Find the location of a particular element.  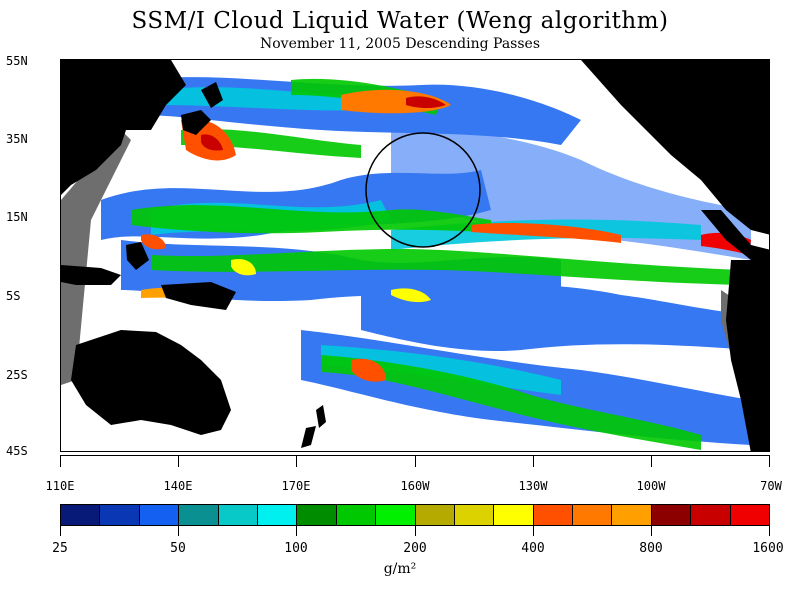

lon-label-110e: 110E is located at coordinates (60, 486).